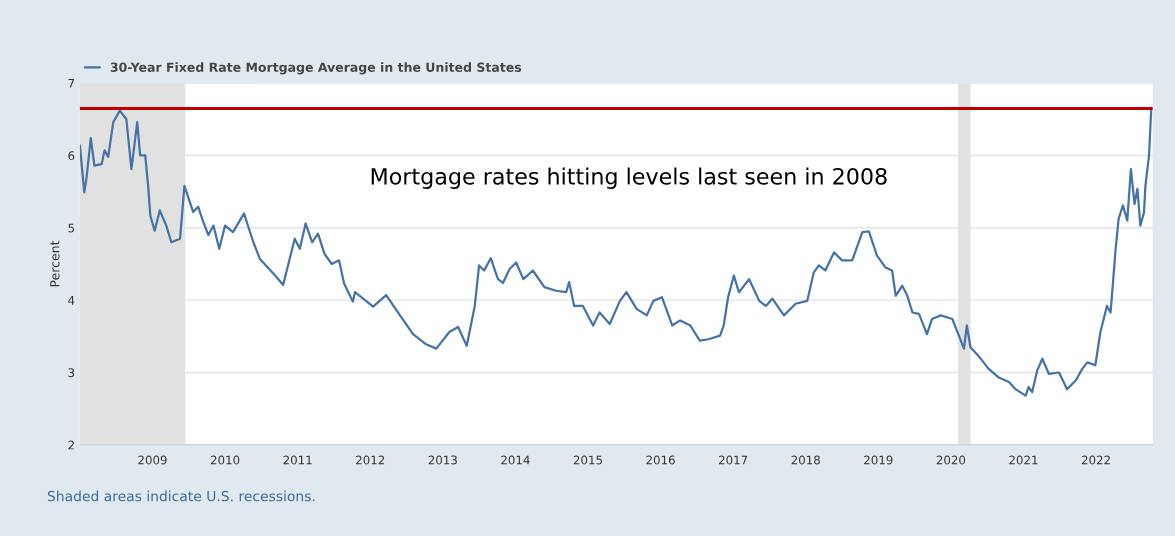  What do you see at coordinates (225, 460) in the screenshot?
I see `x-tick-label: 2010` at bounding box center [225, 460].